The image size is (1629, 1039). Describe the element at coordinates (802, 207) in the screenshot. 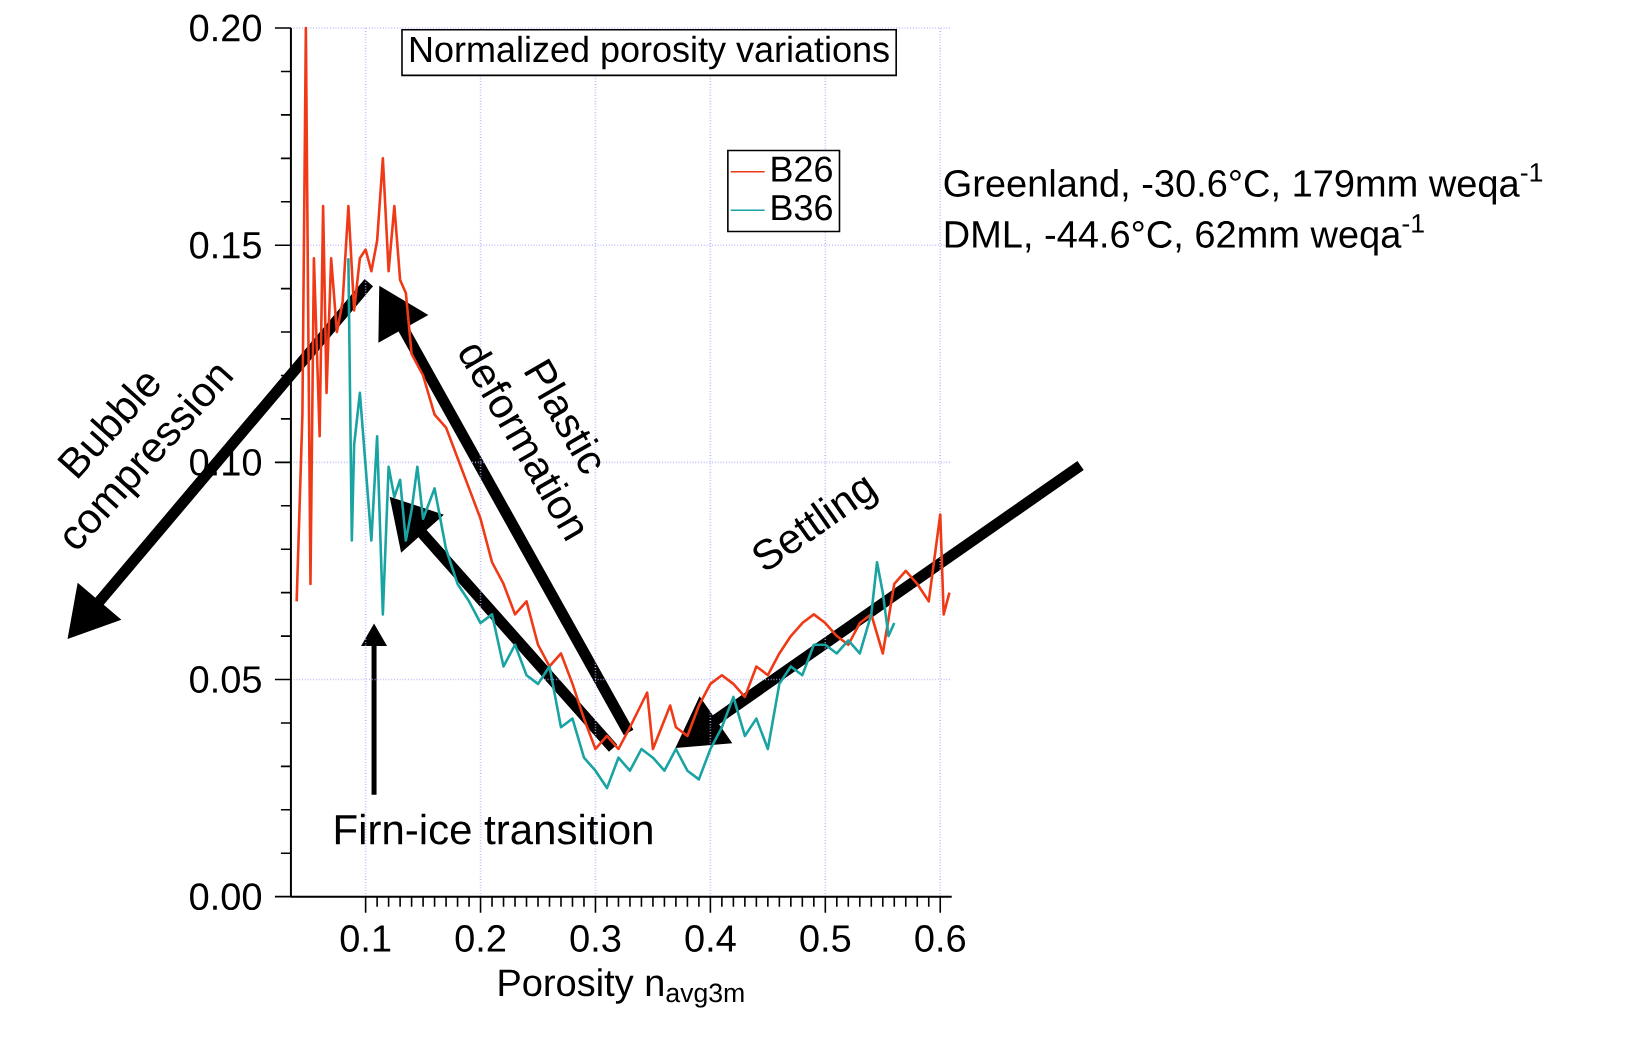

I see `legend-label: B36` at that location.